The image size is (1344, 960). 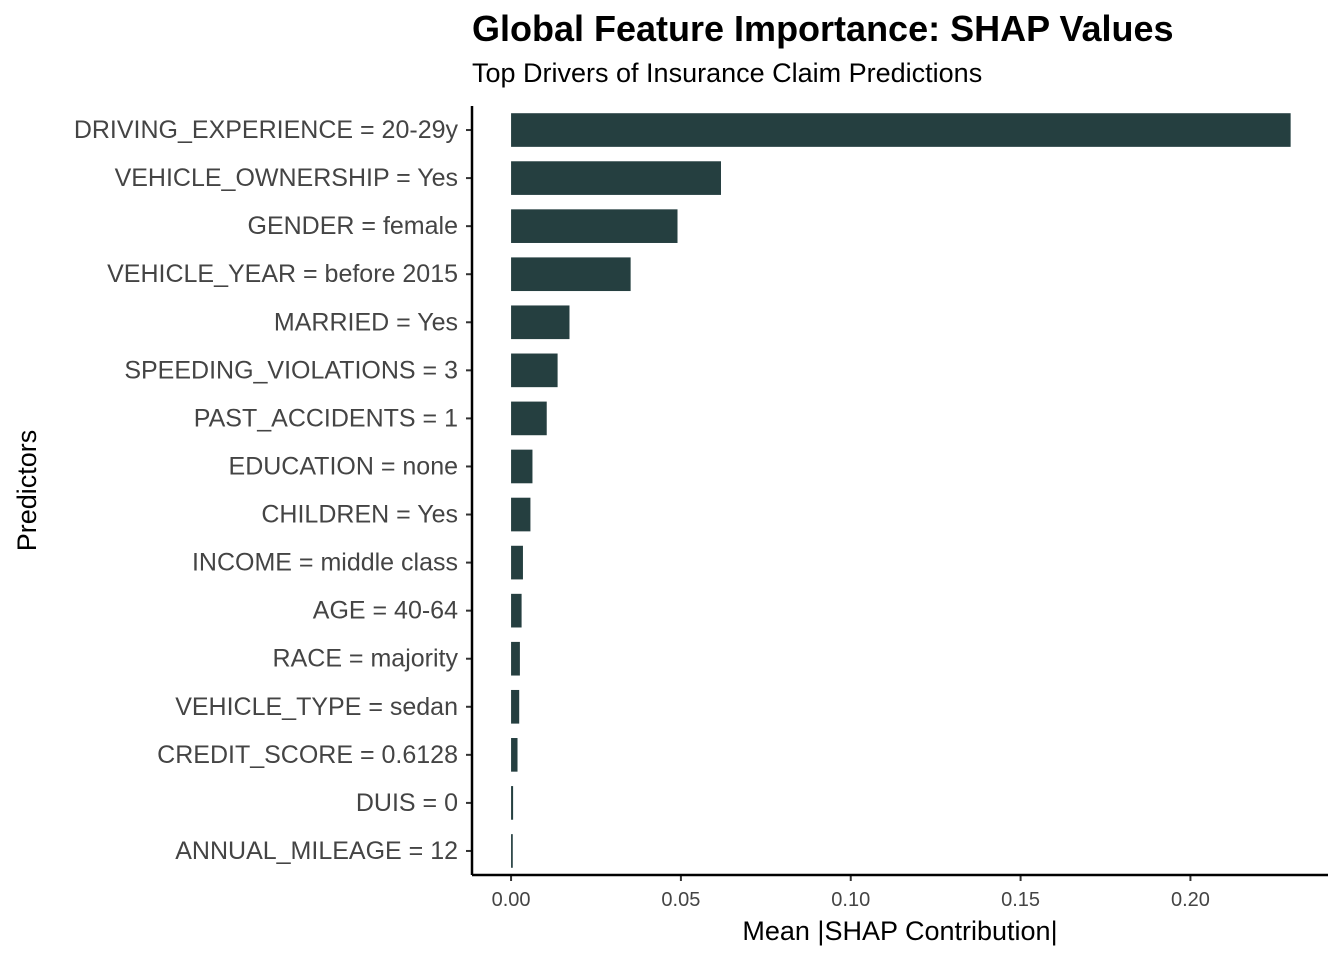 I want to click on y-tick-label: INCOME = middle class, so click(x=325, y=563).